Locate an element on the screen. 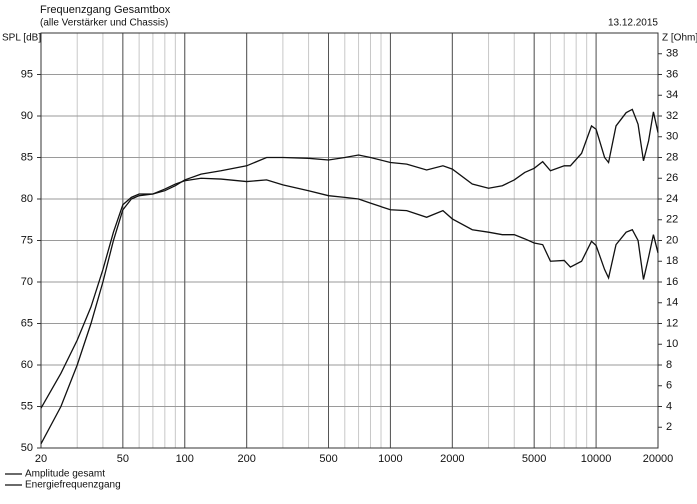 The width and height of the screenshot is (697, 504). y2-tick-label: 26 is located at coordinates (672, 178).